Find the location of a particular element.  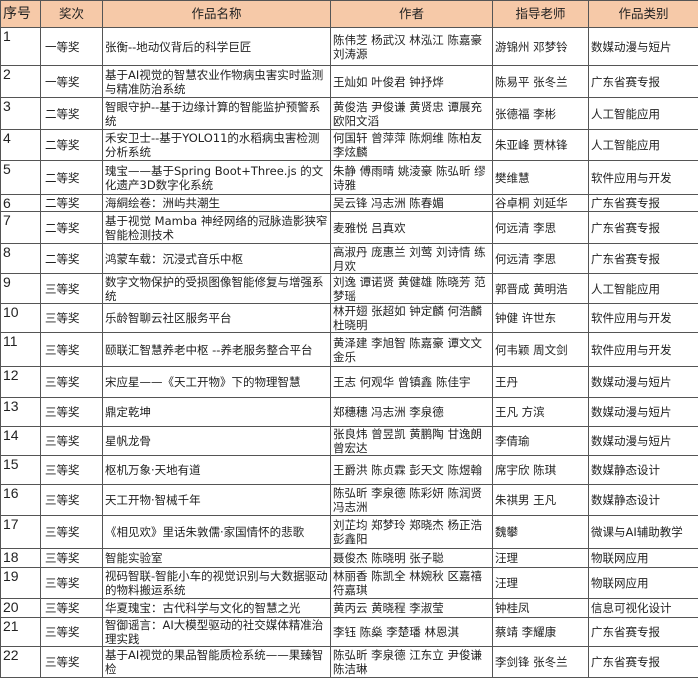

cell-advisors: 王丹 is located at coordinates (541, 382).